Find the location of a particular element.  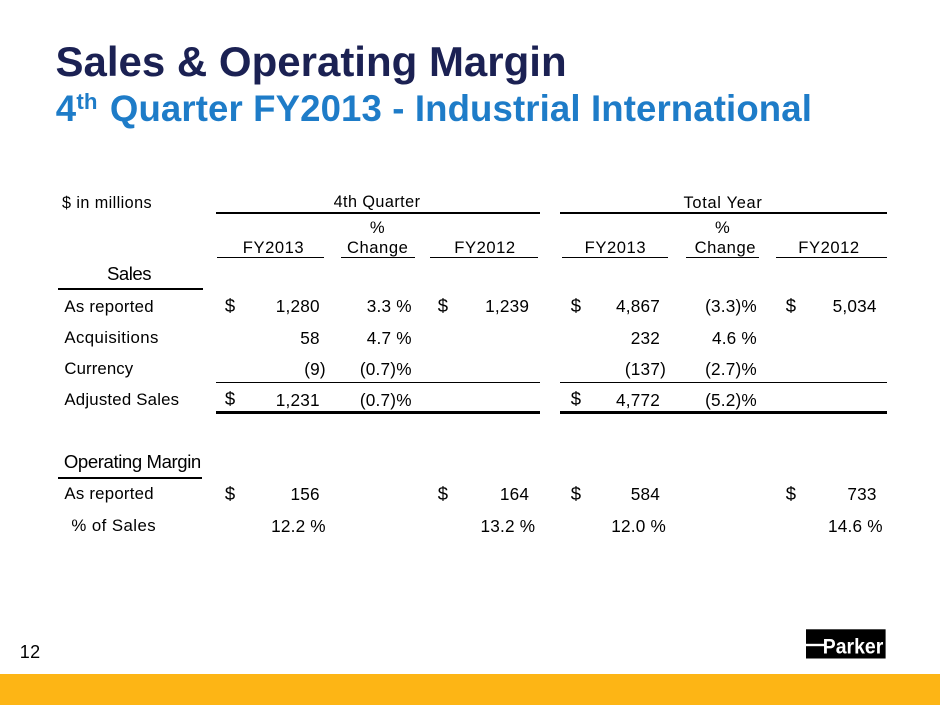

svg-text: Parker is located at coordinates (853, 647).